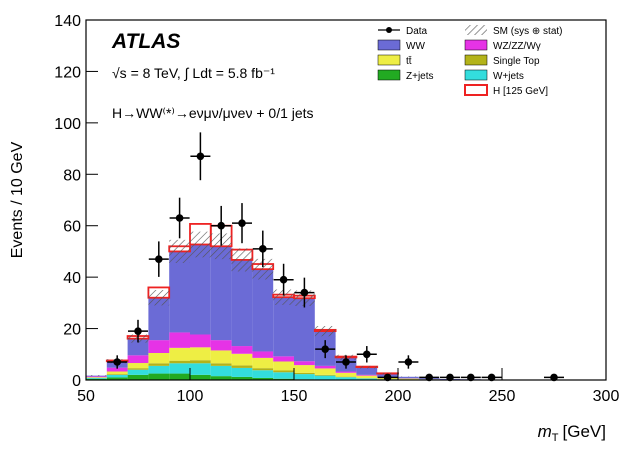  What do you see at coordinates (420, 76) in the screenshot?
I see `legend-label: Z+jets` at bounding box center [420, 76].